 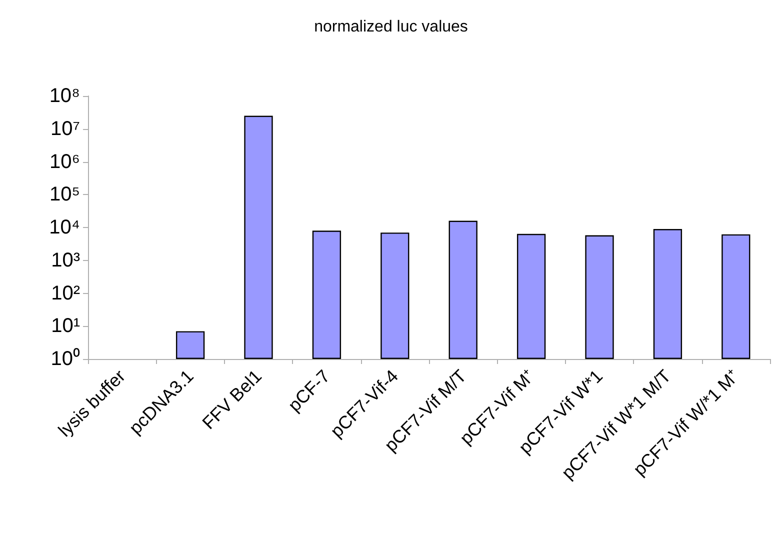 I want to click on y-tick-label: 10², so click(x=65, y=293).